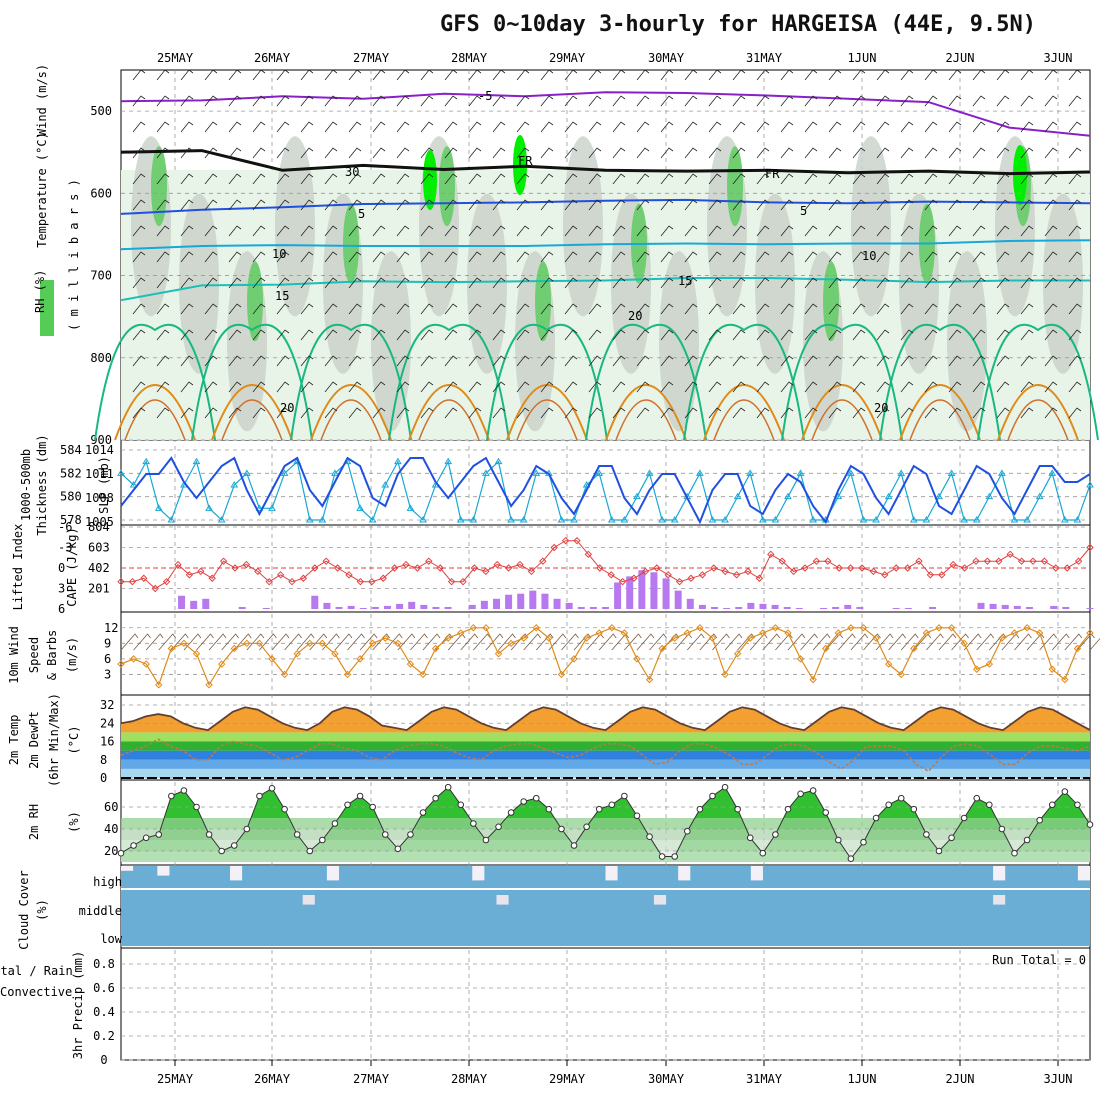  I want to click on wind-tick-label: 12, so click(111, 628).